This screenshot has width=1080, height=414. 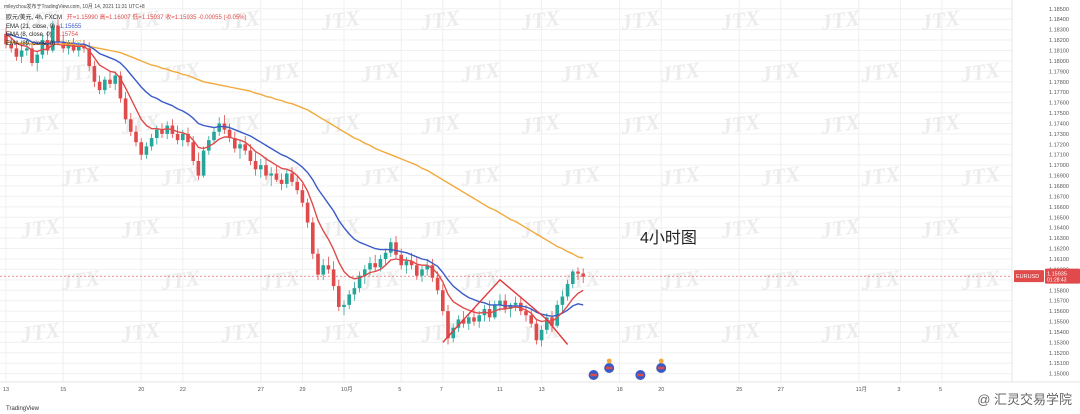 I want to click on tradingview-logo: TradingView, so click(x=22, y=409).